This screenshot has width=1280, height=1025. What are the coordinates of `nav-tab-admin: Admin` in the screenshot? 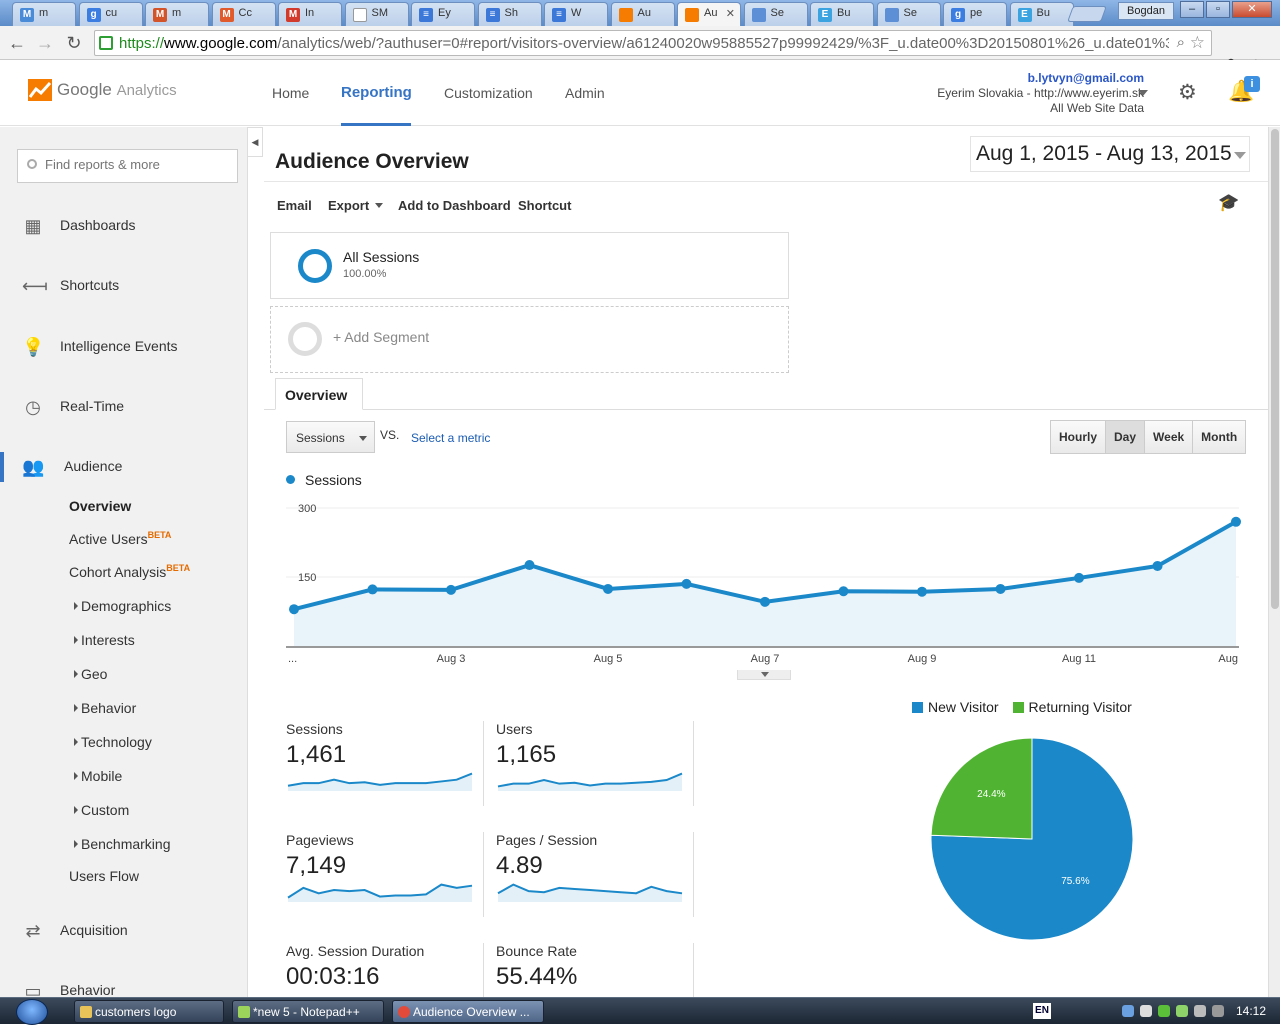 It's located at (585, 93).